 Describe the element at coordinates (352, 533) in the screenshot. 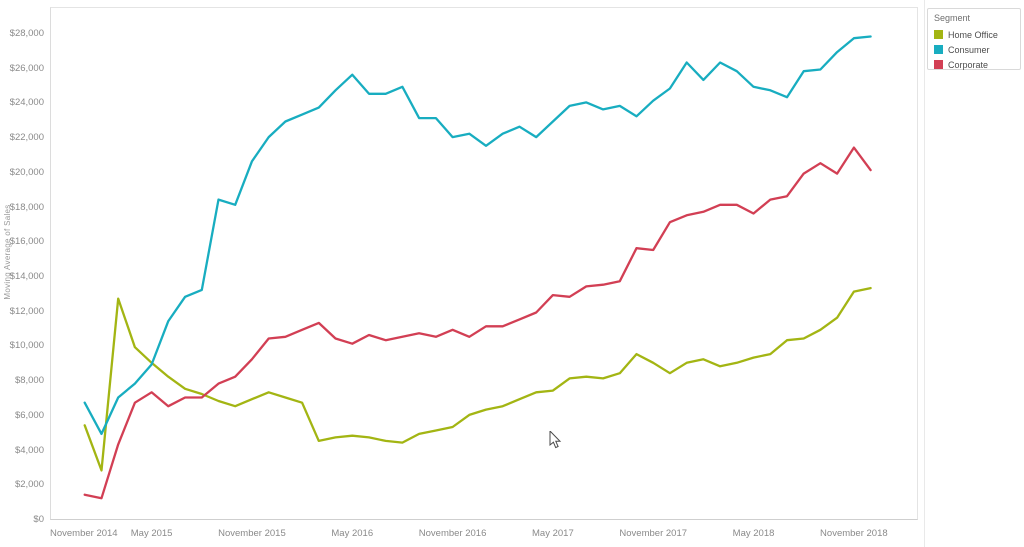

I see `x-tick-label: May 2016` at that location.